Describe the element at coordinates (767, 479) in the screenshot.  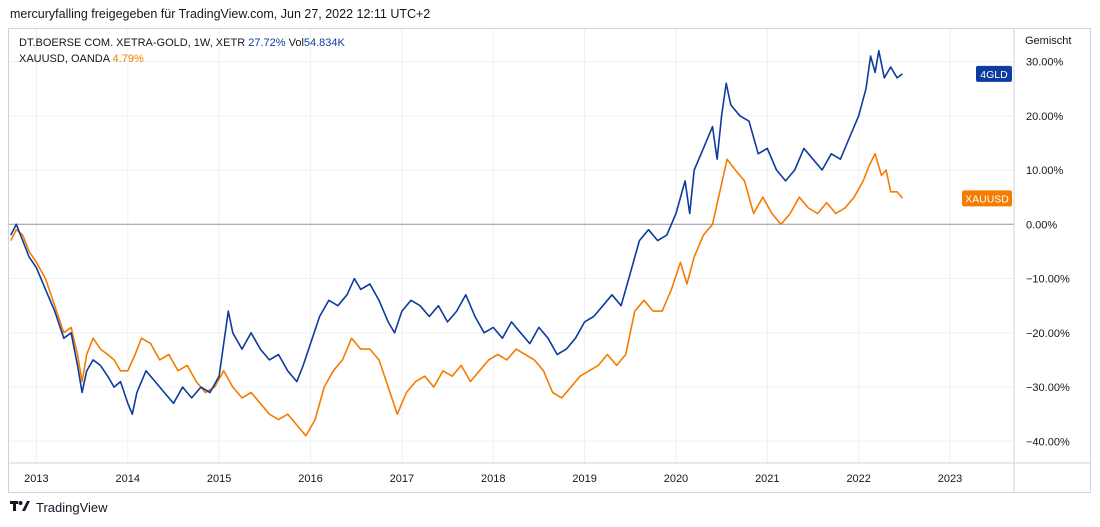
I see `x-tick-label-2021: 2021` at that location.